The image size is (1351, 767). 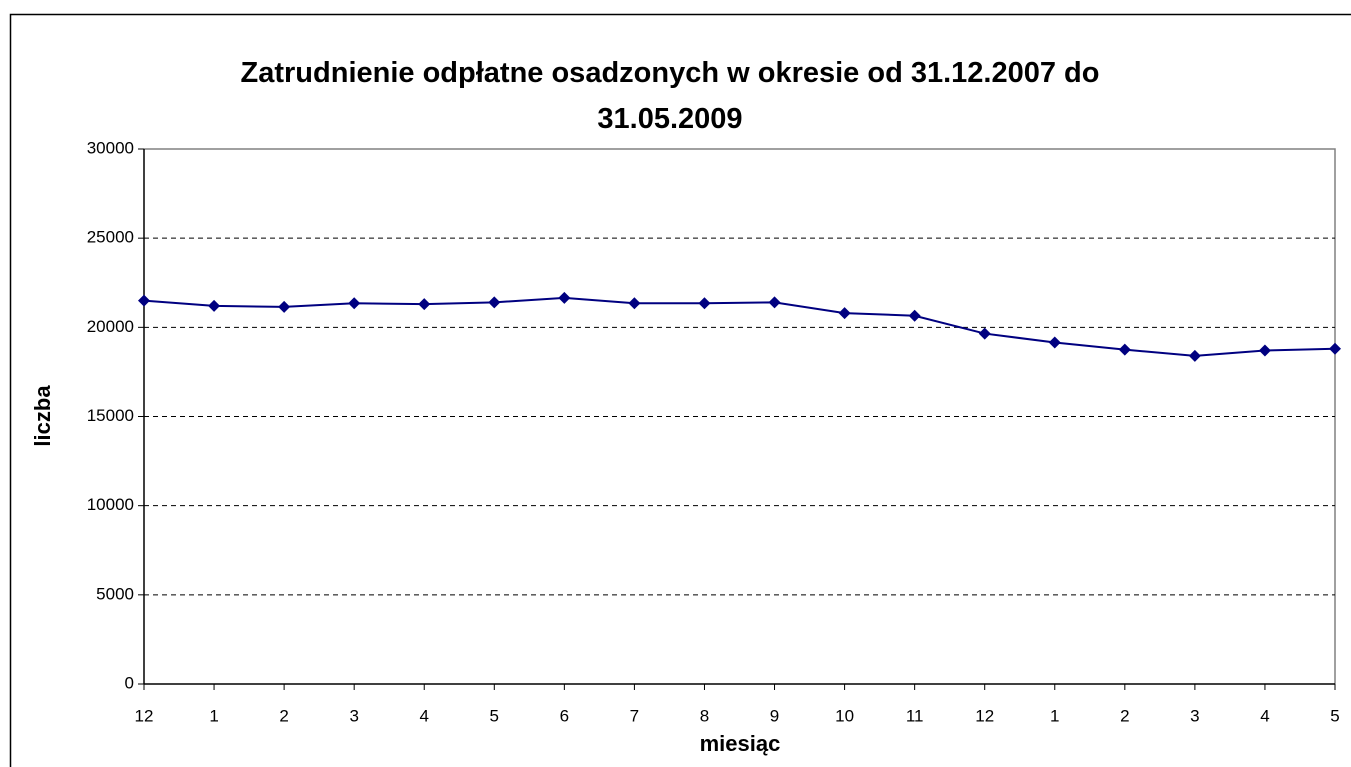 I want to click on y-tick-label: 25000, so click(x=110, y=237).